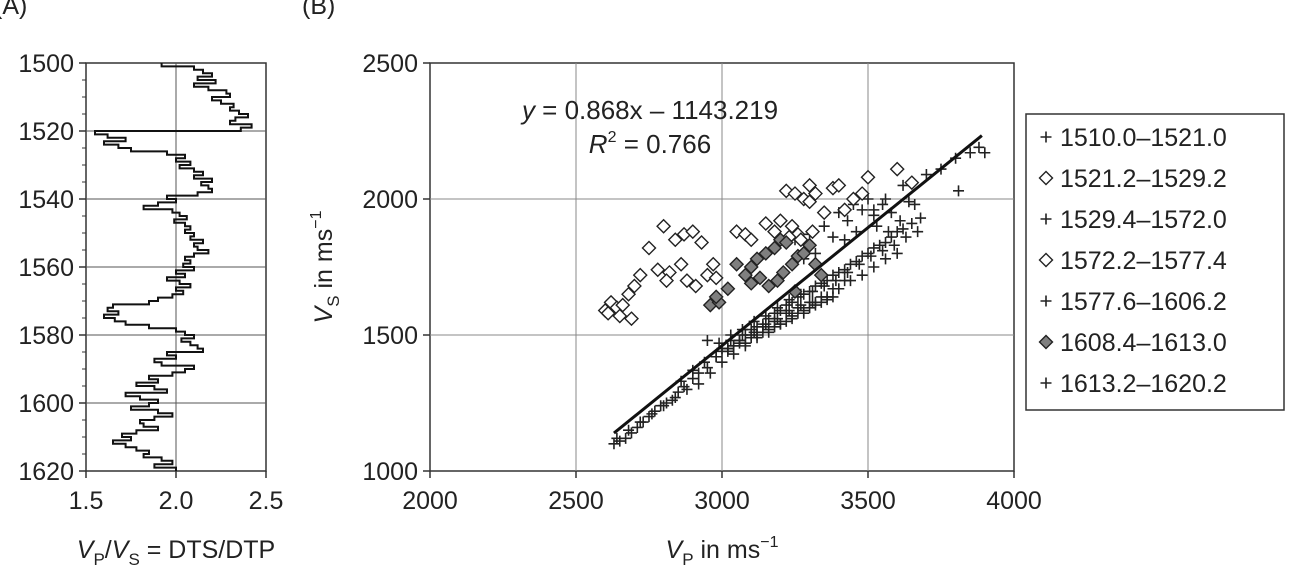 This screenshot has width=1299, height=582. What do you see at coordinates (46, 268) in the screenshot?
I see `panel-a-y-tick-label: 1560` at bounding box center [46, 268].